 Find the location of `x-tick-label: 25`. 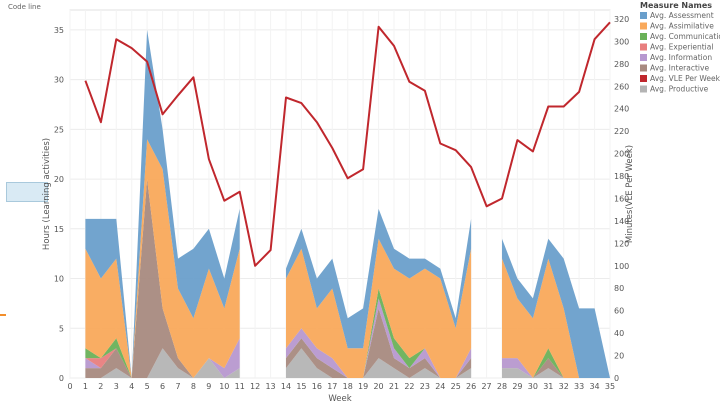

x-tick-label: 25 is located at coordinates (456, 386).